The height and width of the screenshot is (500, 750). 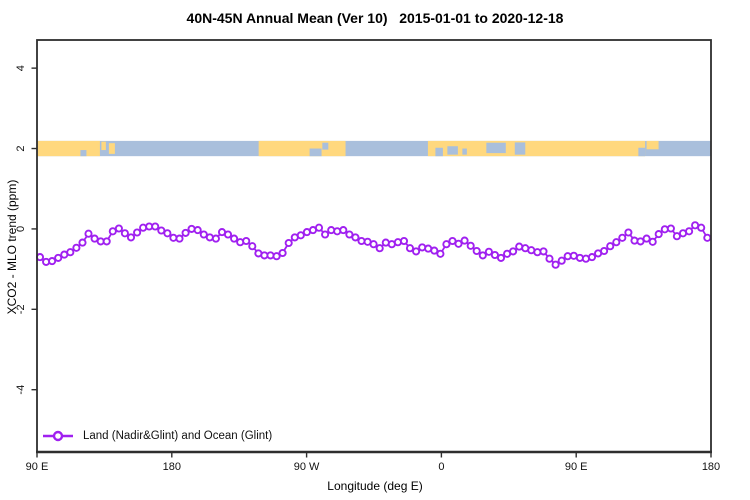 What do you see at coordinates (58, 436) in the screenshot?
I see `legend-line-marker-icon` at bounding box center [58, 436].